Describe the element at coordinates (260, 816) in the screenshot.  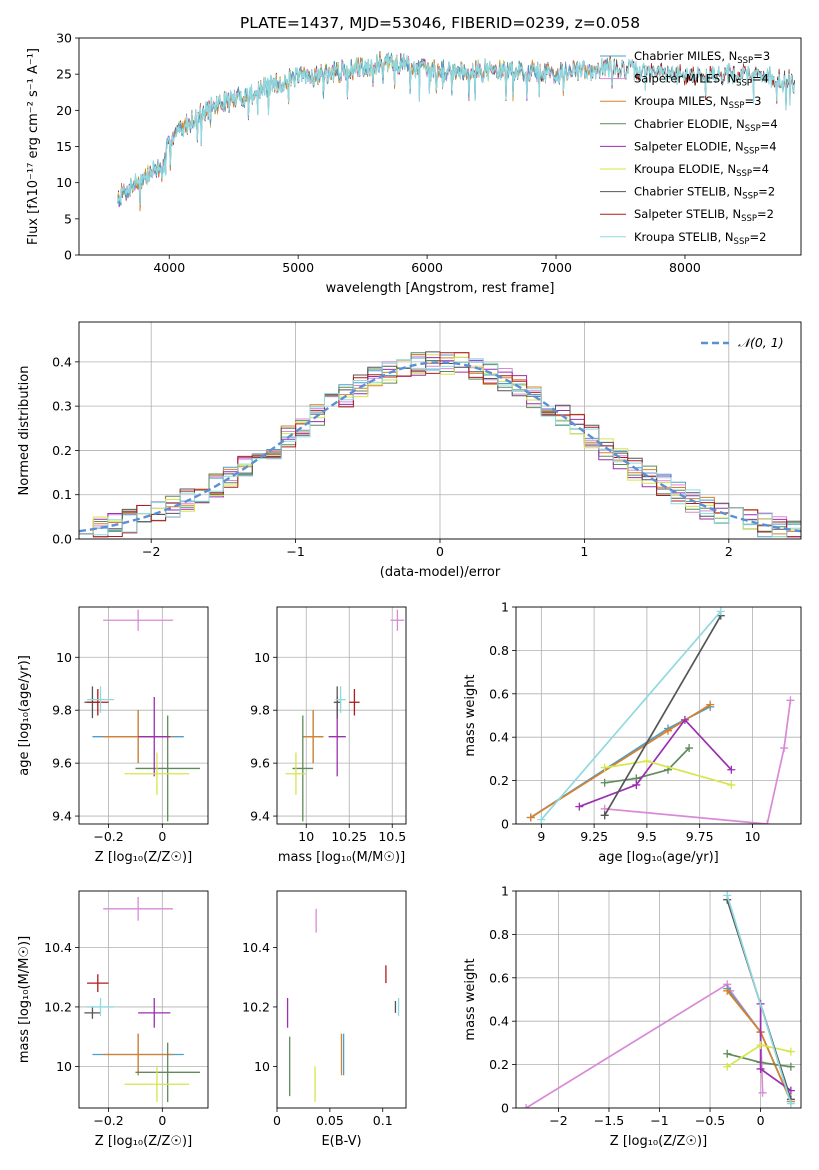
I see `y-tick-label: 9.4` at that location.